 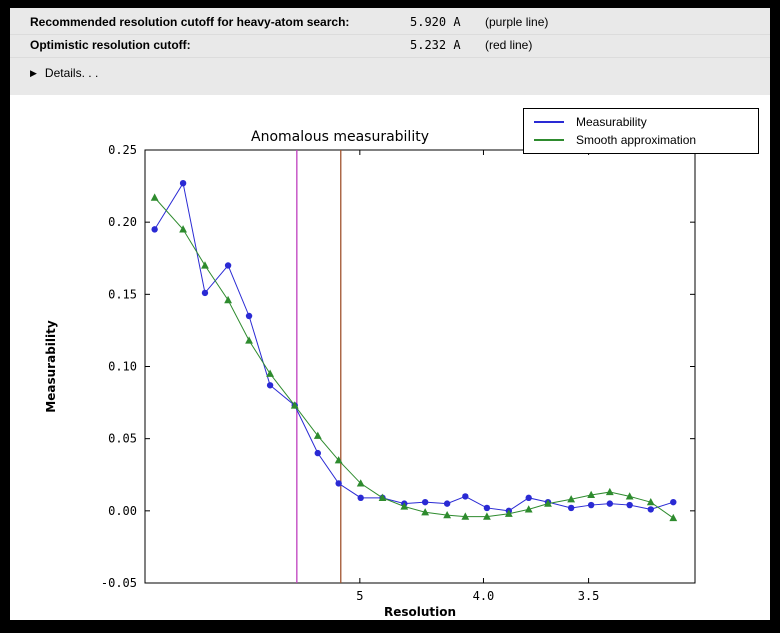 What do you see at coordinates (51, 366) in the screenshot?
I see `svg-text: Measurability` at bounding box center [51, 366].